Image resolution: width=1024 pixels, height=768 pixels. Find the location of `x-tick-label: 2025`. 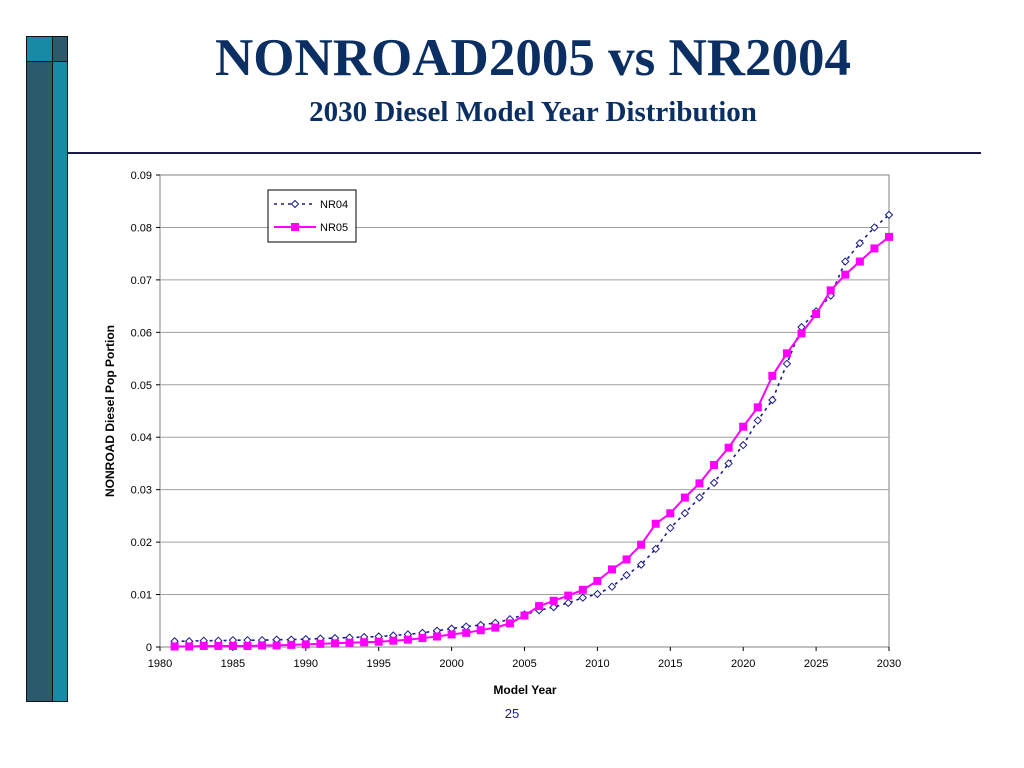

x-tick-label: 2025 is located at coordinates (816, 664).